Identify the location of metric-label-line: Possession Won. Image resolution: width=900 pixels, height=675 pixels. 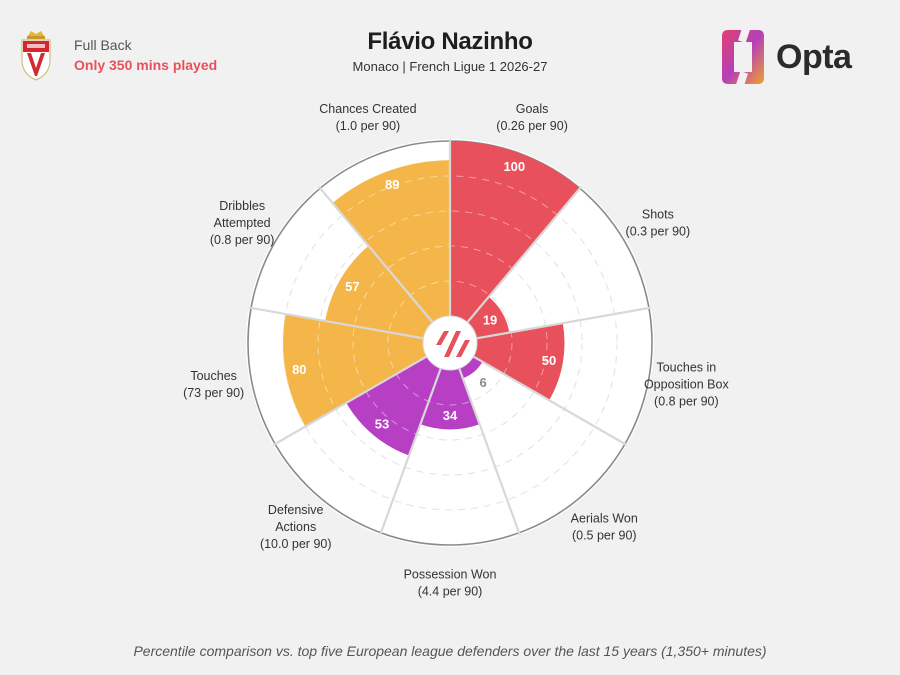
(450, 575).